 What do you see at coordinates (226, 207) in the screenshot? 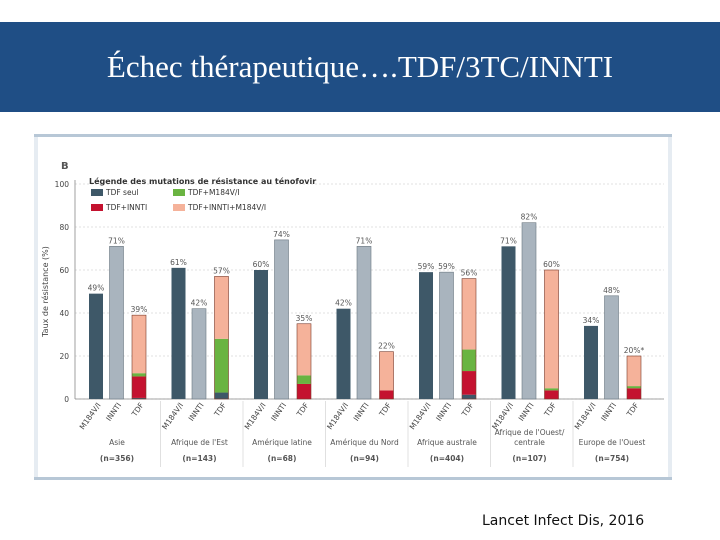
I see `legend-label: TDF+INNTI+M184V/I` at bounding box center [226, 207].